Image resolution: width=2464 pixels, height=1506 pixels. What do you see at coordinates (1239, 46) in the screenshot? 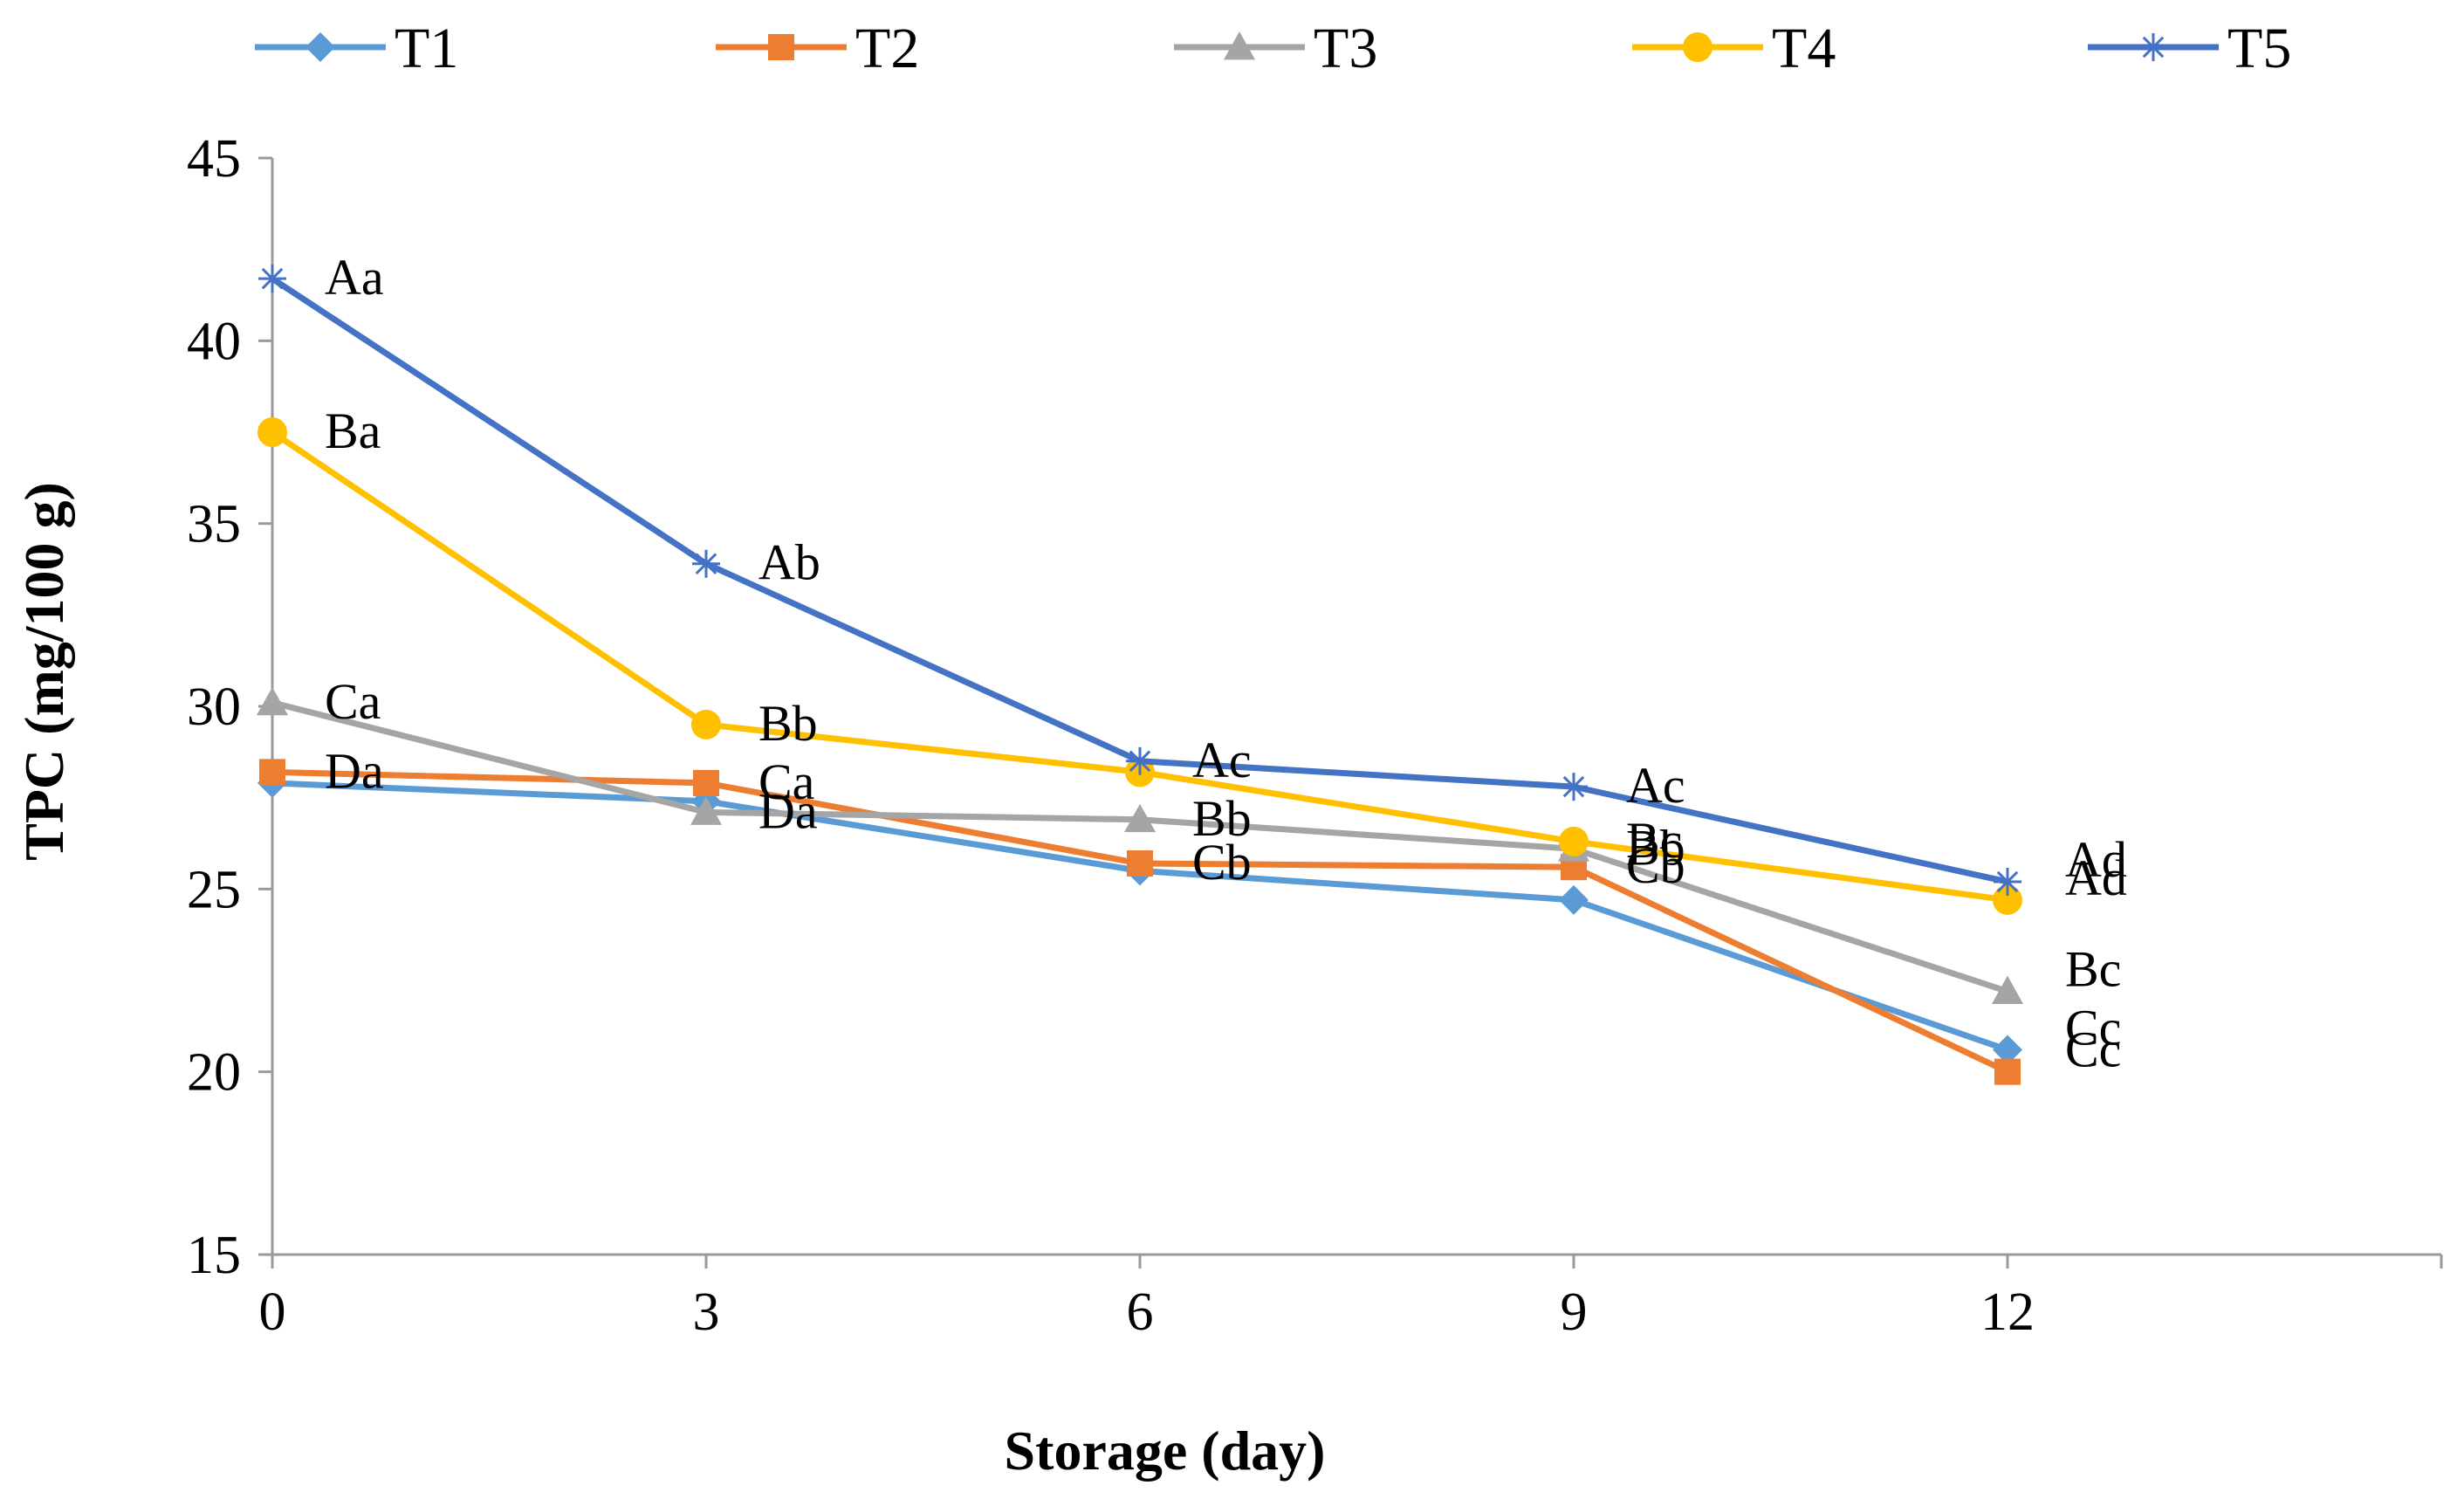
I see `legend-marker-t3` at bounding box center [1239, 46].